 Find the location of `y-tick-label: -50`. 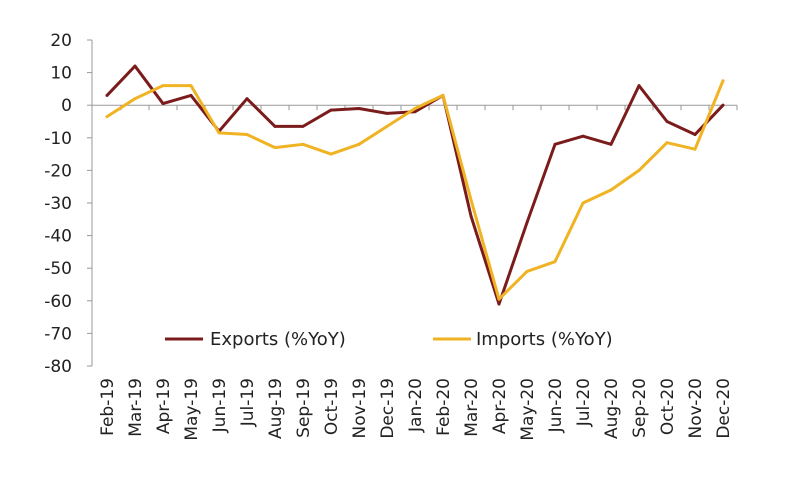

y-tick-label: -50 is located at coordinates (58, 269).